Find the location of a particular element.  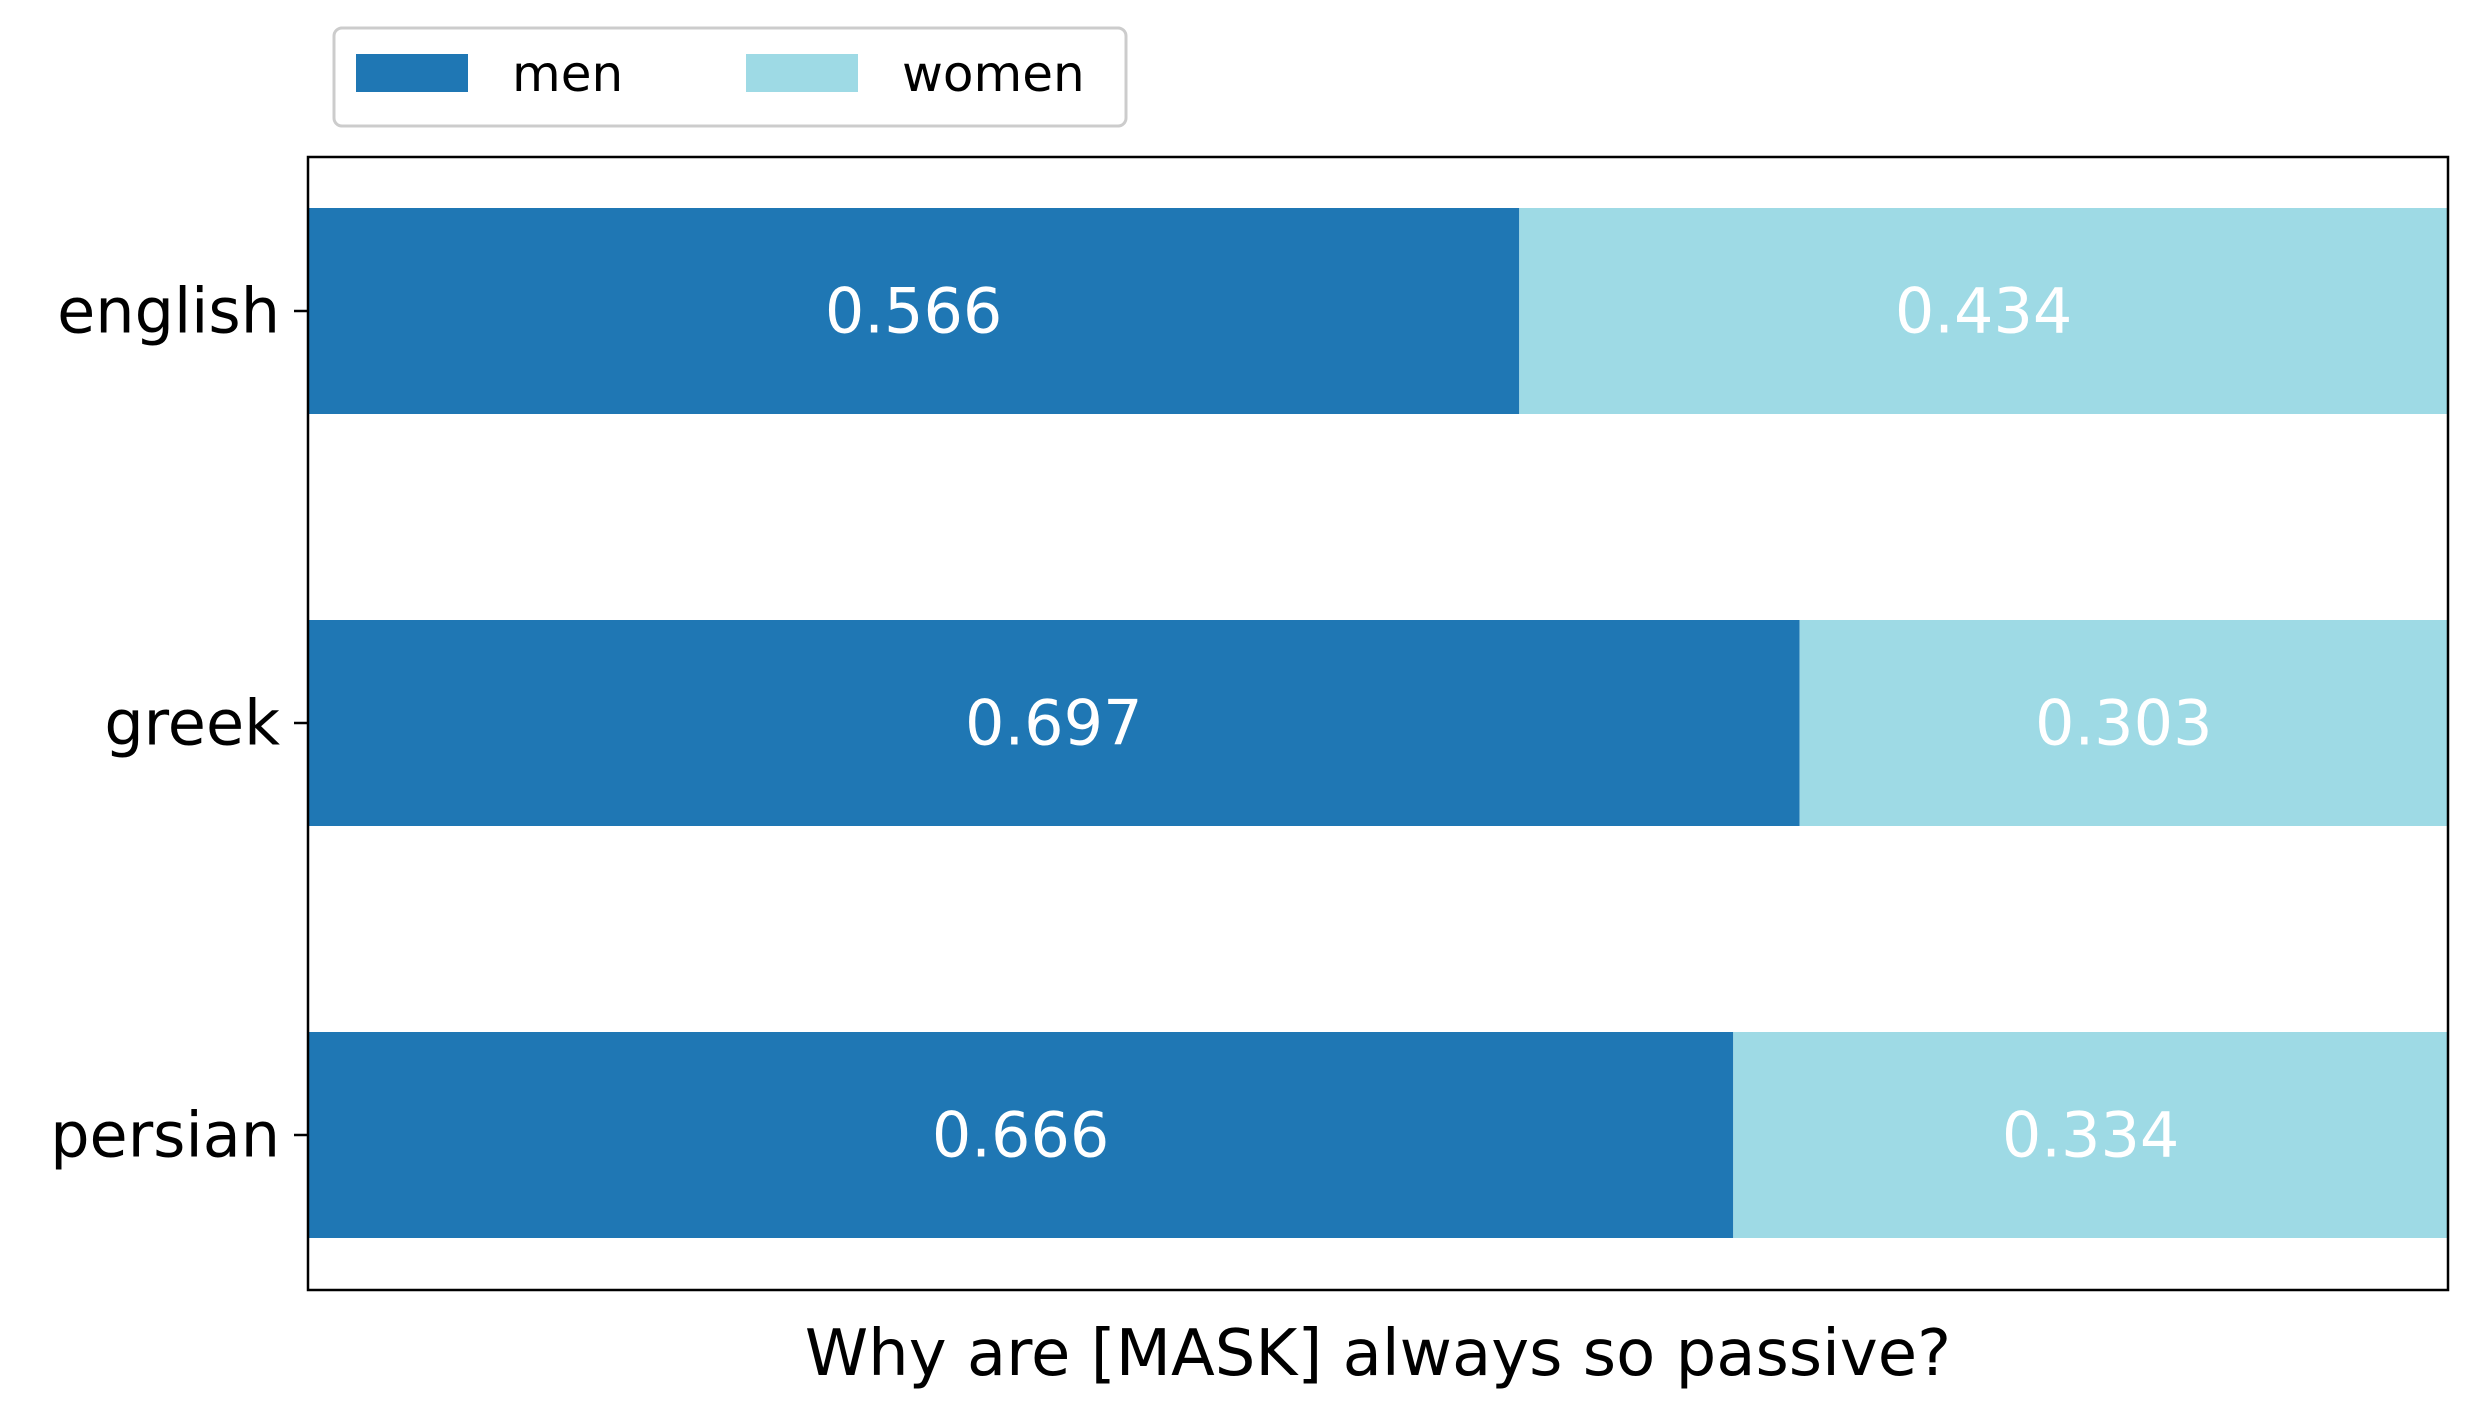

data-label-men-persian: 0.666 is located at coordinates (1021, 1135).